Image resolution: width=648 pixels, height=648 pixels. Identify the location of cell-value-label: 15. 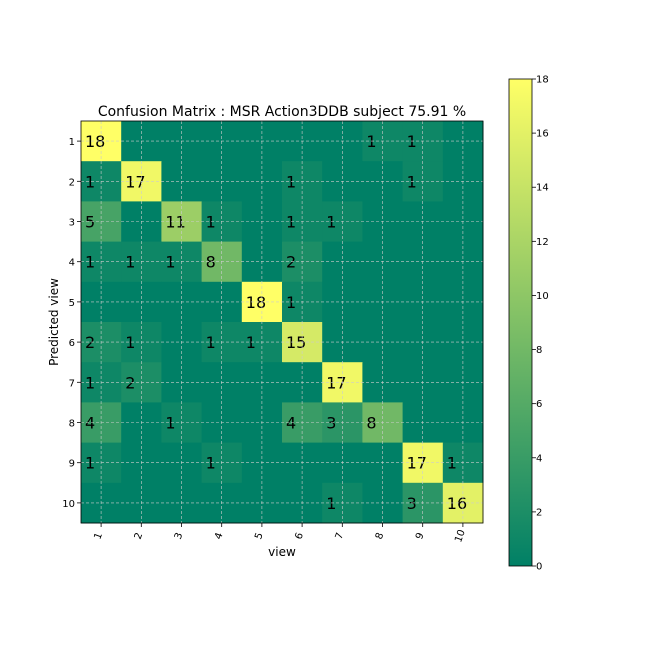
(296, 342).